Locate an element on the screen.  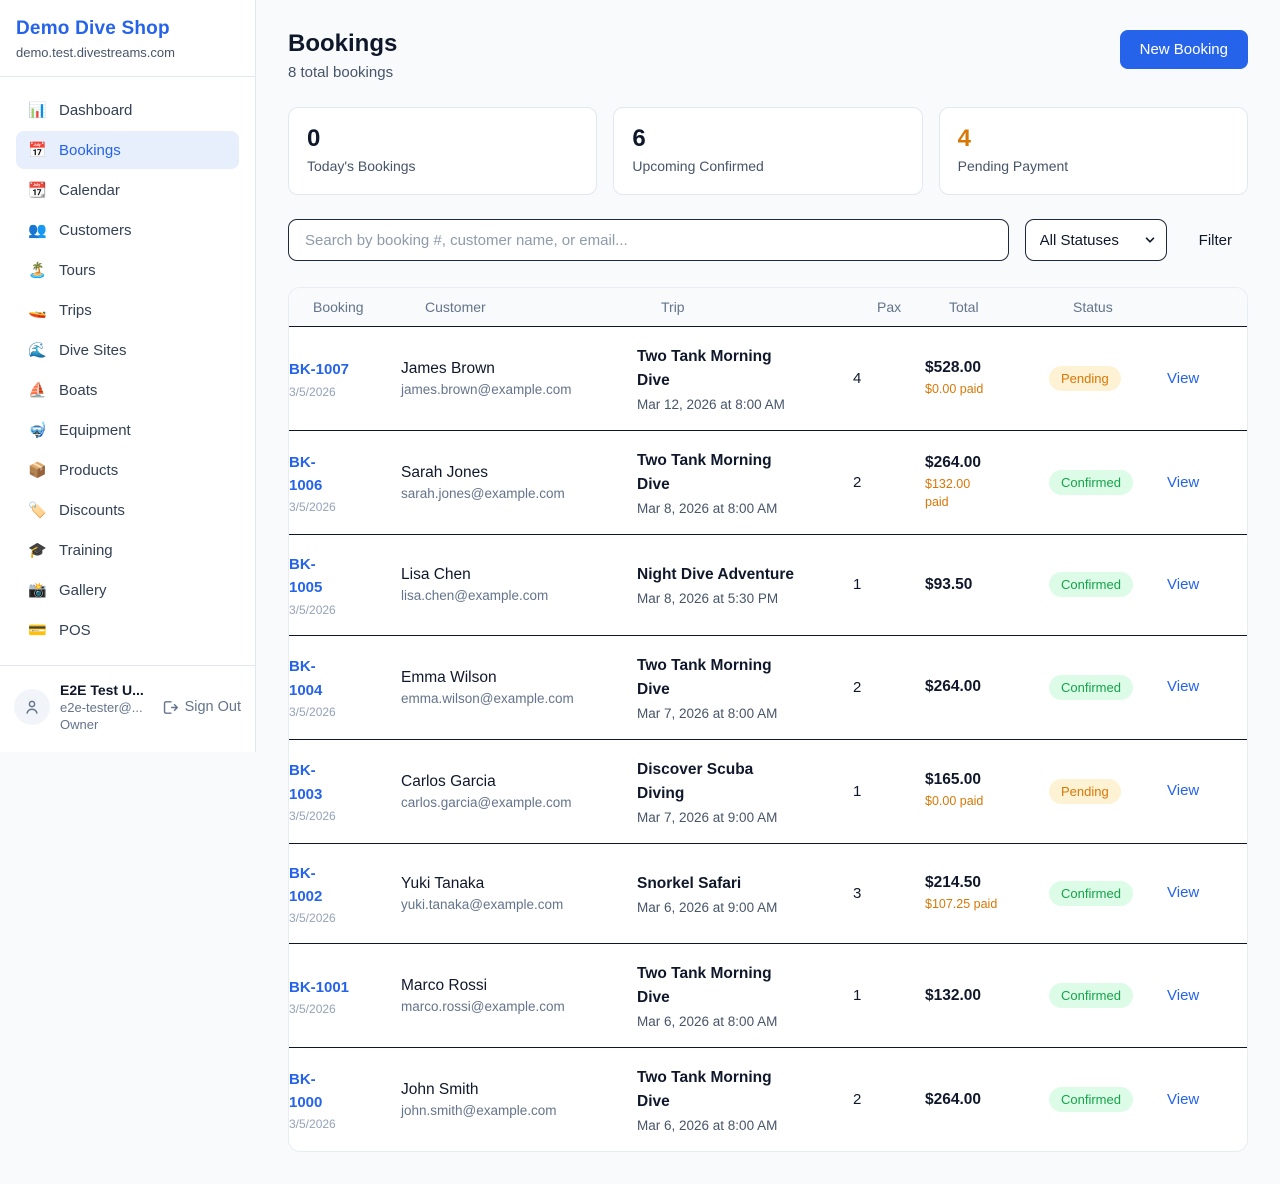
nav-item-label: Dashboard is located at coordinates (96, 110).